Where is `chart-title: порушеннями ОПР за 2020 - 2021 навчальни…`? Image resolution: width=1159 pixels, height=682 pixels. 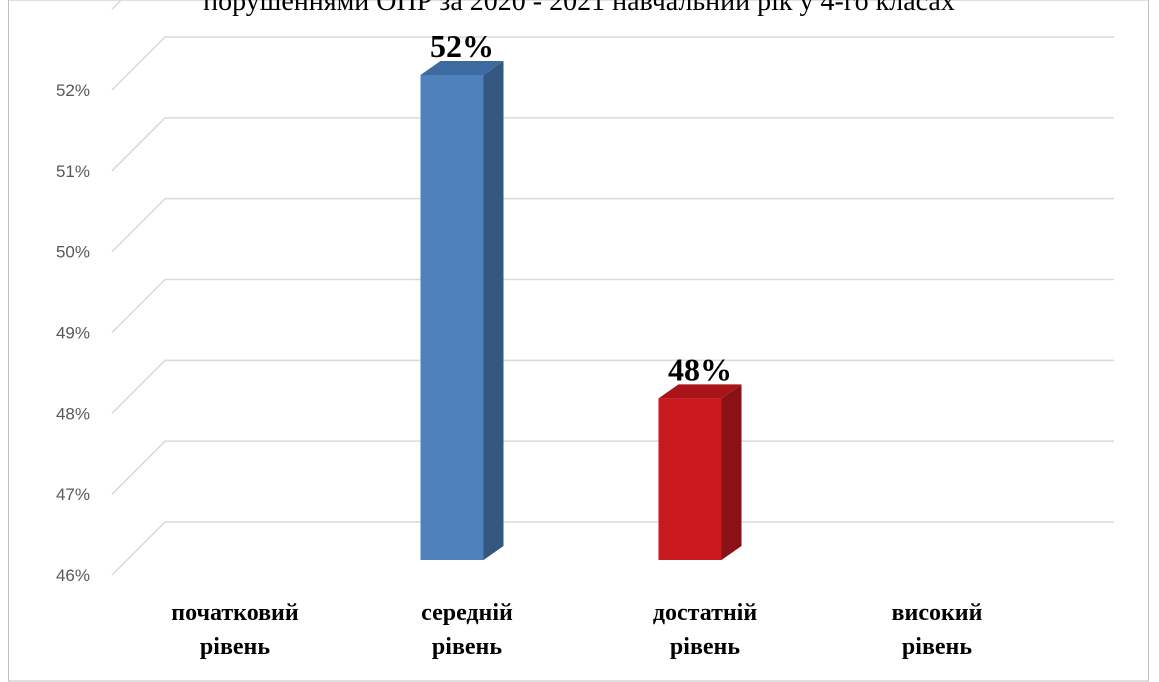 chart-title: порушеннями ОПР за 2020 - 2021 навчальни… is located at coordinates (579, 8).